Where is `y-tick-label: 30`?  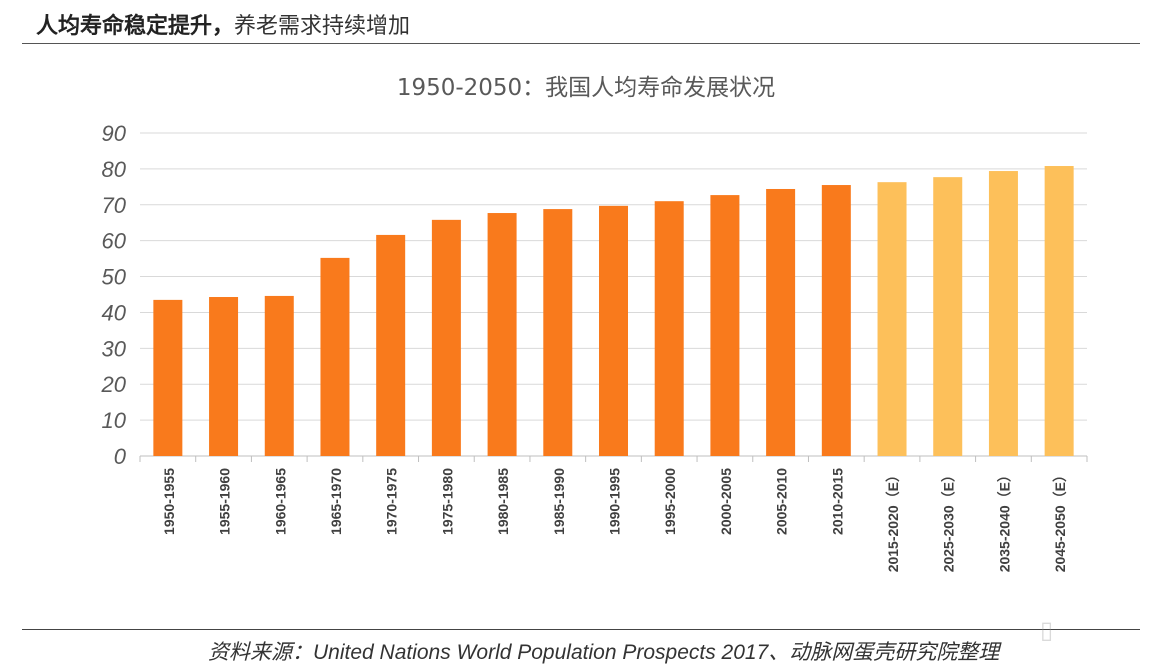
y-tick-label: 30 is located at coordinates (114, 348).